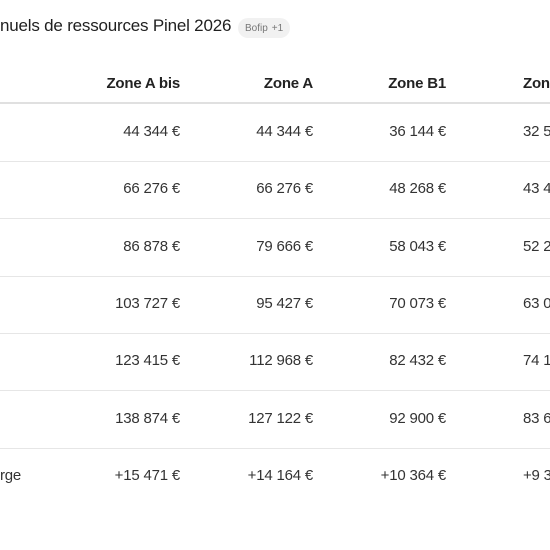  What do you see at coordinates (11, 475) in the screenshot?
I see `row-label: rge` at bounding box center [11, 475].